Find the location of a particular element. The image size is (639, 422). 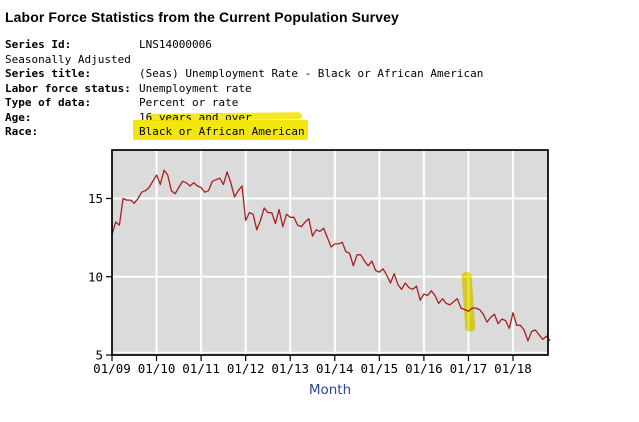

y-tick-label: 15 is located at coordinates (95, 198).